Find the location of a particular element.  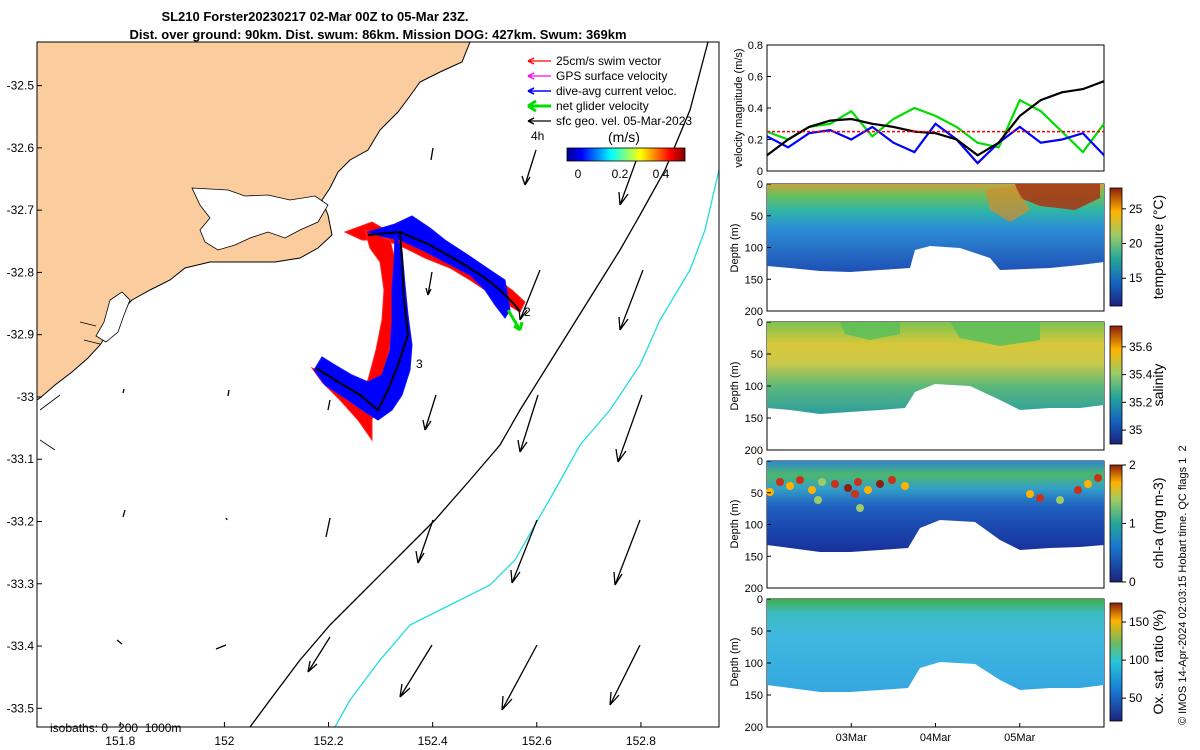

time-tick-label: 05Mar is located at coordinates (1020, 738).